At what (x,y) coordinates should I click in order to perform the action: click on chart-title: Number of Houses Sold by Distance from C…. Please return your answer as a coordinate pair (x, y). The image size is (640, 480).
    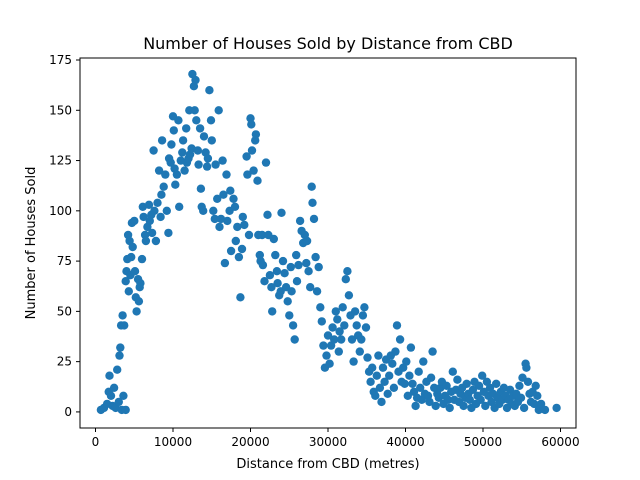
    Looking at the image, I should click on (328, 43).